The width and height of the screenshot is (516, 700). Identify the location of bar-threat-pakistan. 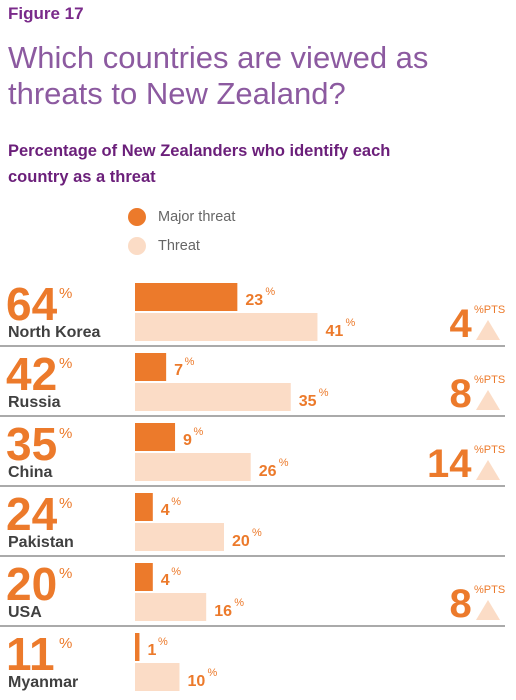
(179, 537).